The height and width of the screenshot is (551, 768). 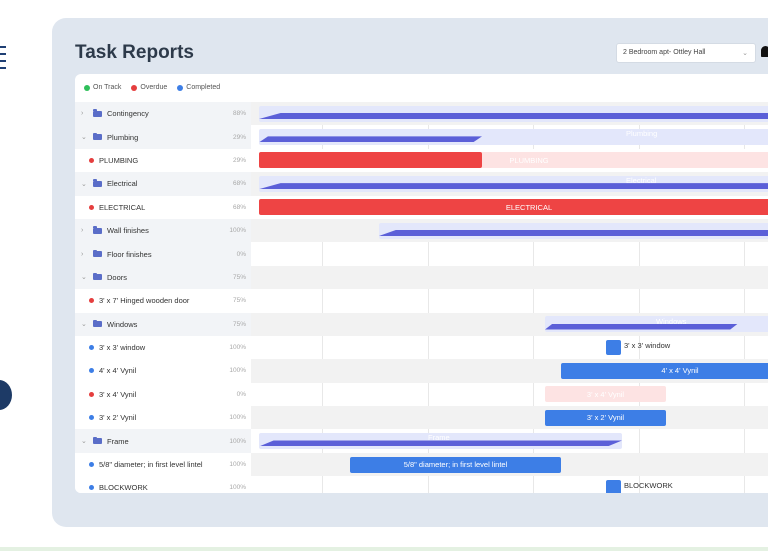 I want to click on gantt-task-bar: 5/8" diameter; in first level lintel, so click(x=455, y=464).